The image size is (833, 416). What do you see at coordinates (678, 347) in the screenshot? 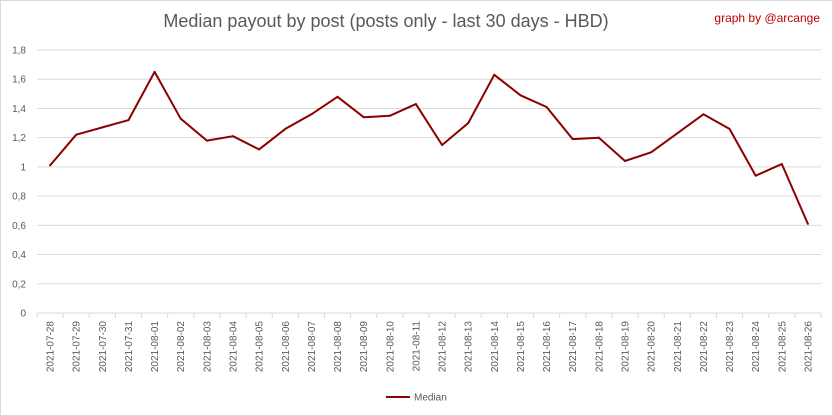
I see `x-tick-label: 2021-08-21` at bounding box center [678, 347].